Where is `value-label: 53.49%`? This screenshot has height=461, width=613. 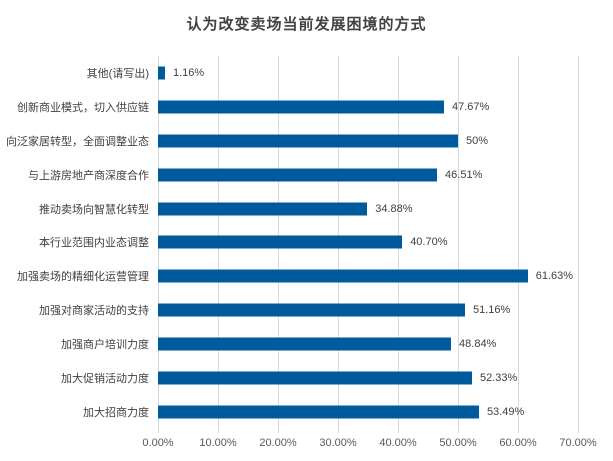 value-label: 53.49% is located at coordinates (505, 412).